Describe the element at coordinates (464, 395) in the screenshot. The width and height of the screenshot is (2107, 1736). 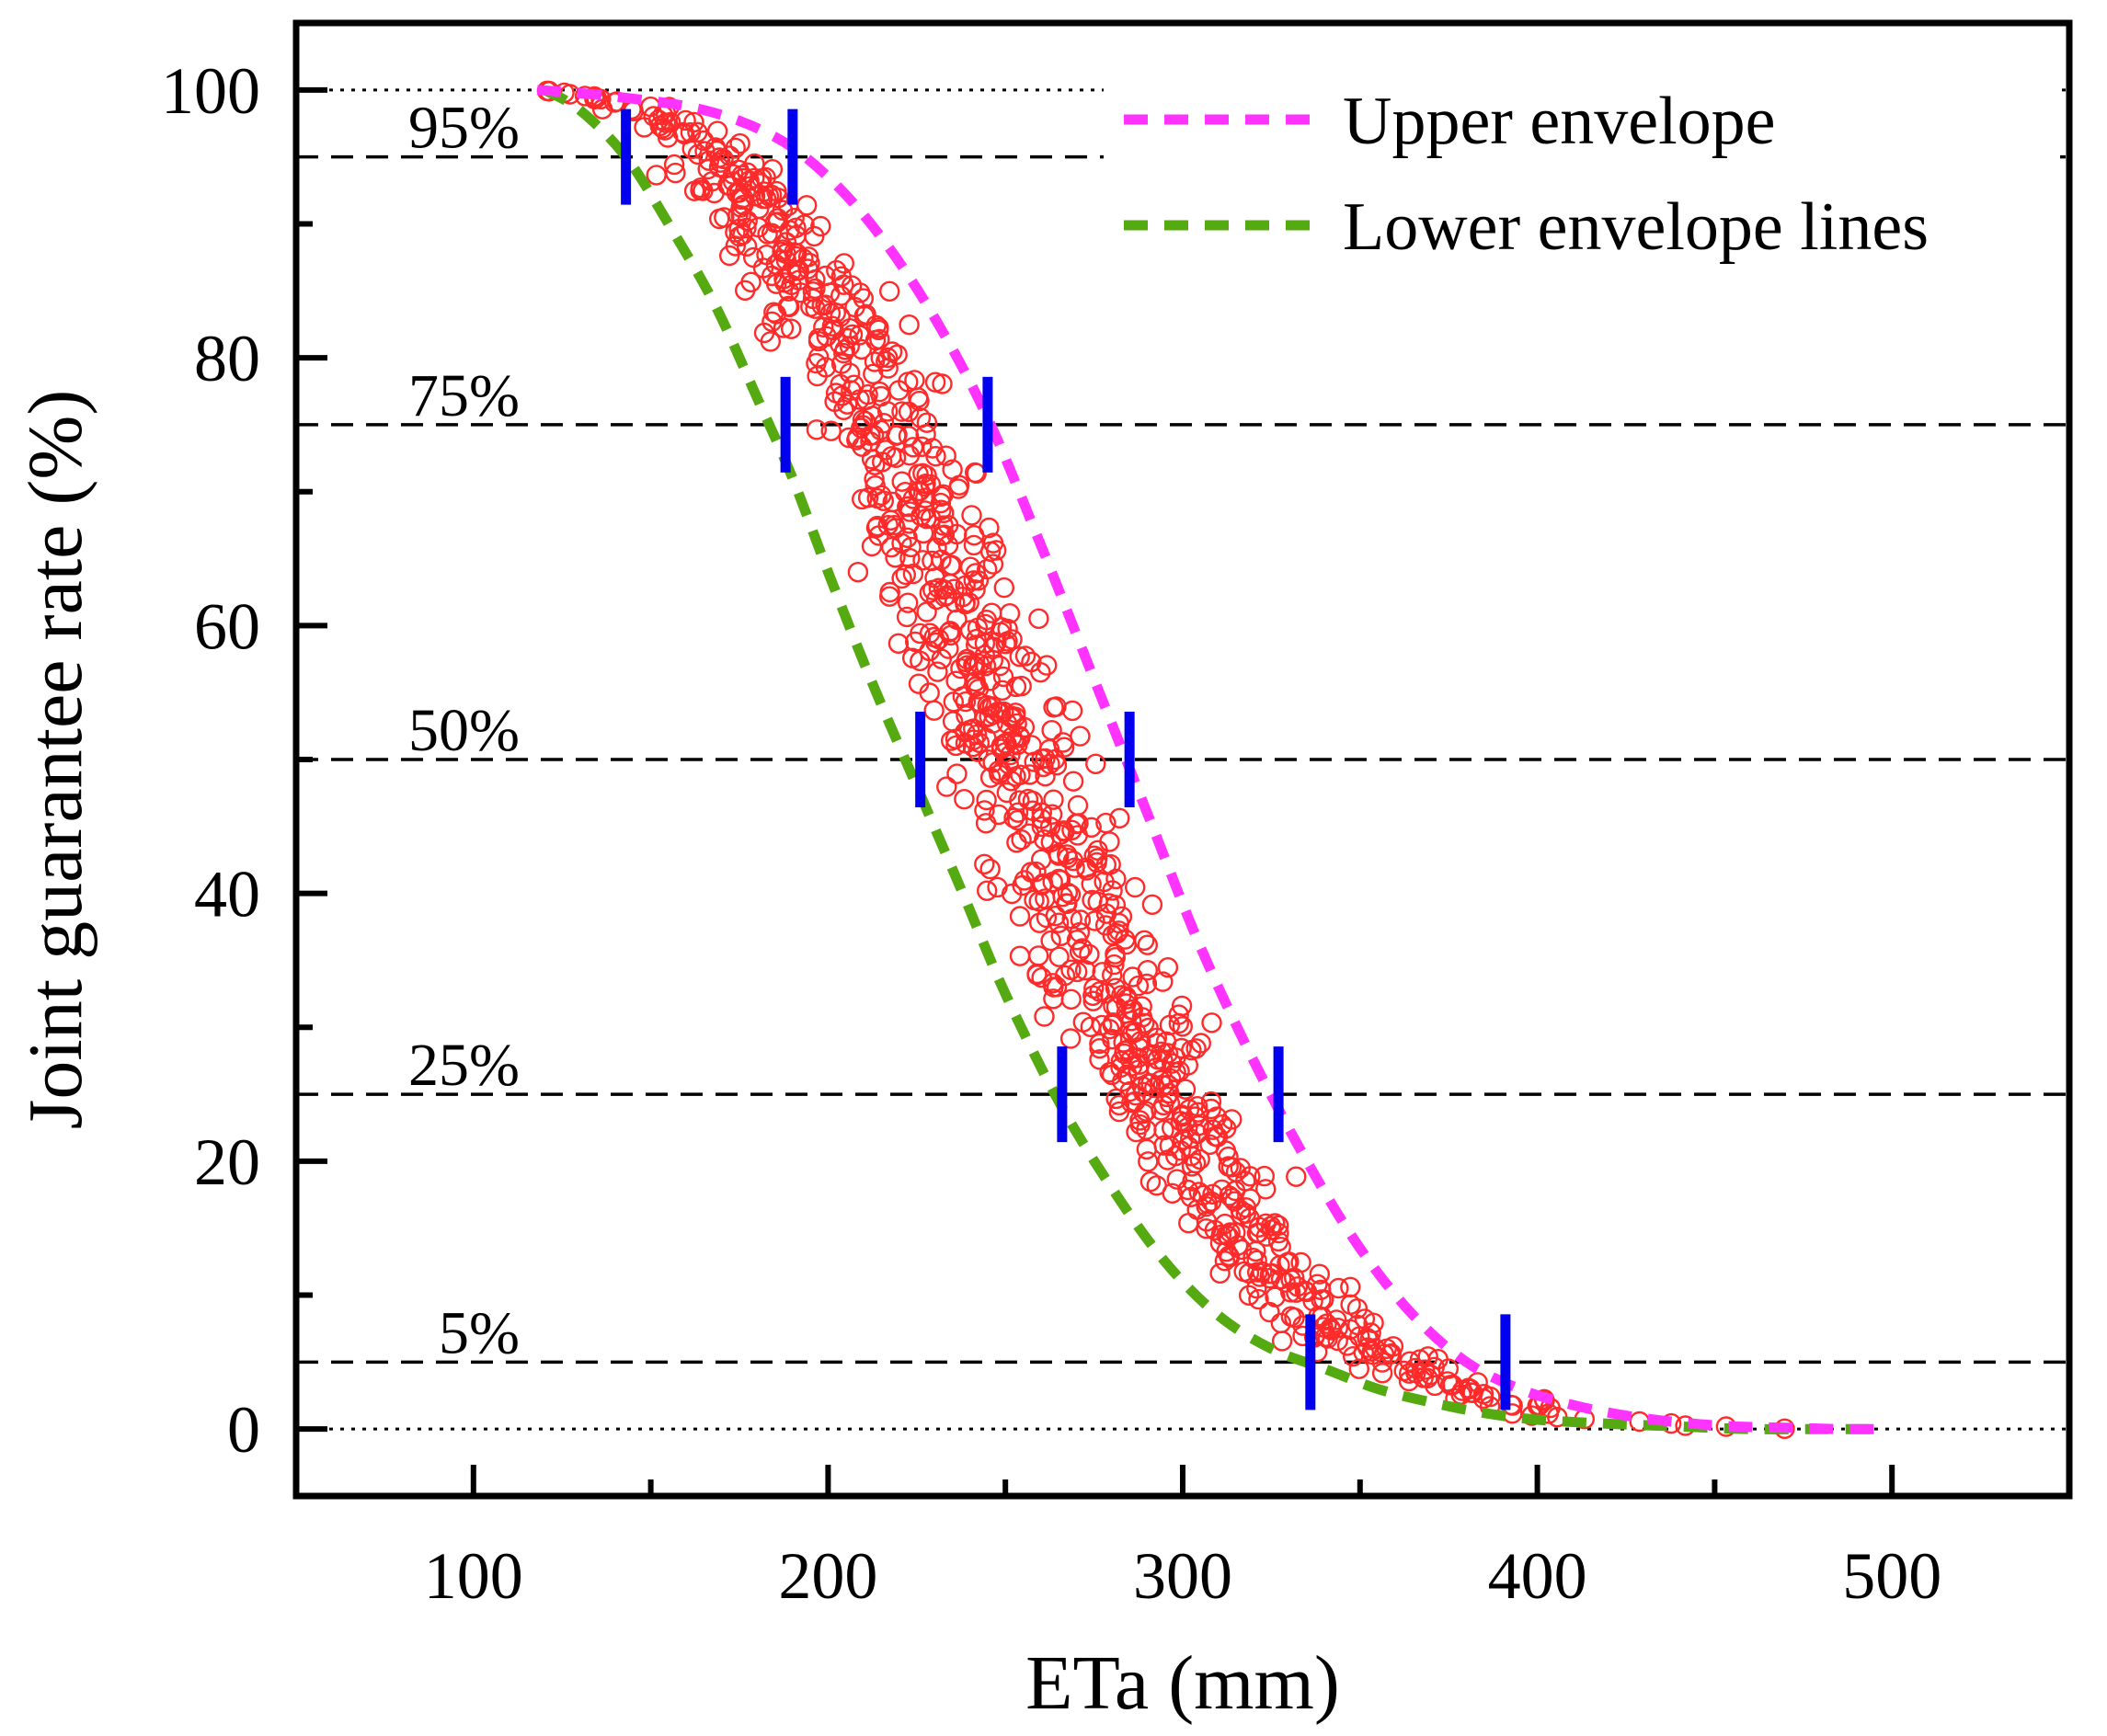
I see `reference-label-75: 75%` at that location.